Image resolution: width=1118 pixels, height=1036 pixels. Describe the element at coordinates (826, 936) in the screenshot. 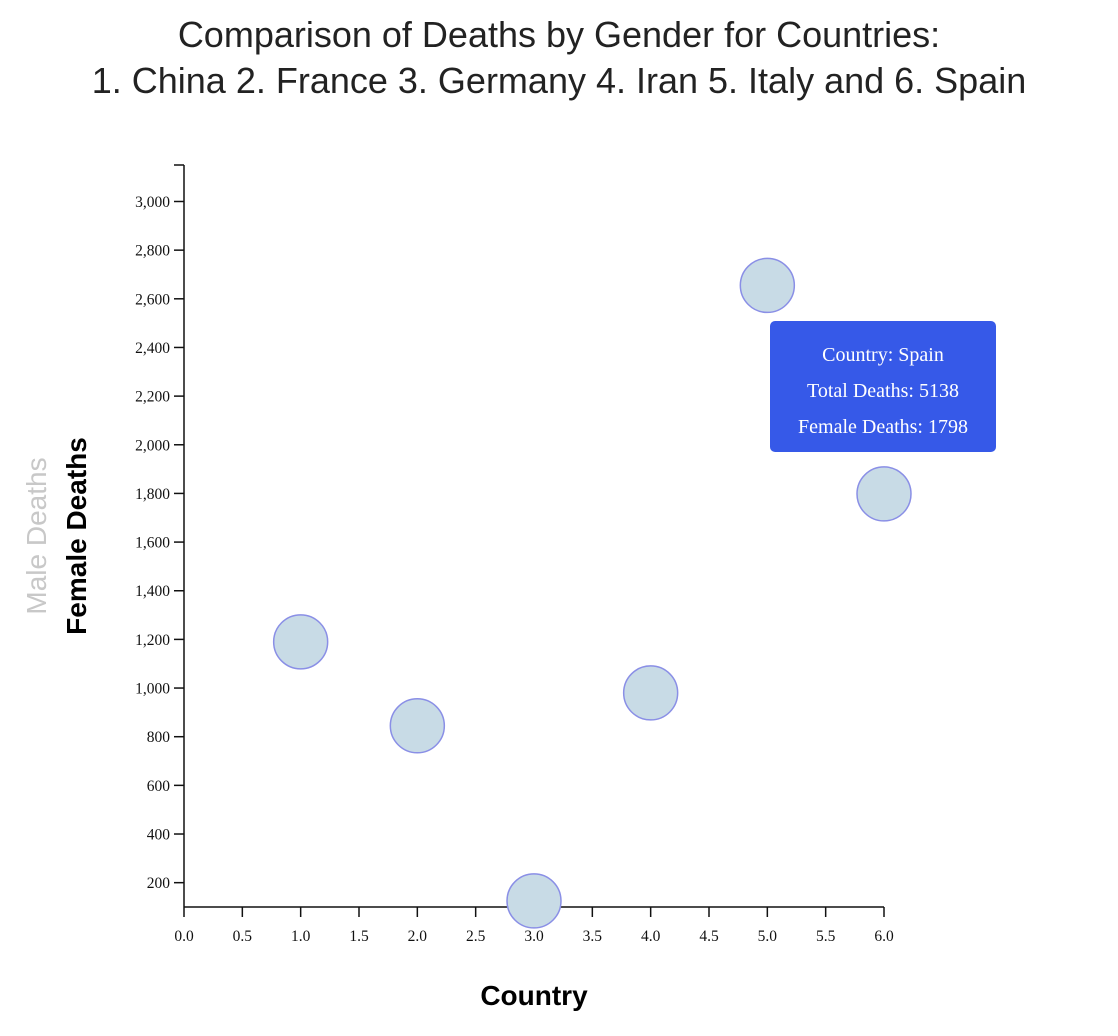

I see `x-tick-label: 5.5` at that location.